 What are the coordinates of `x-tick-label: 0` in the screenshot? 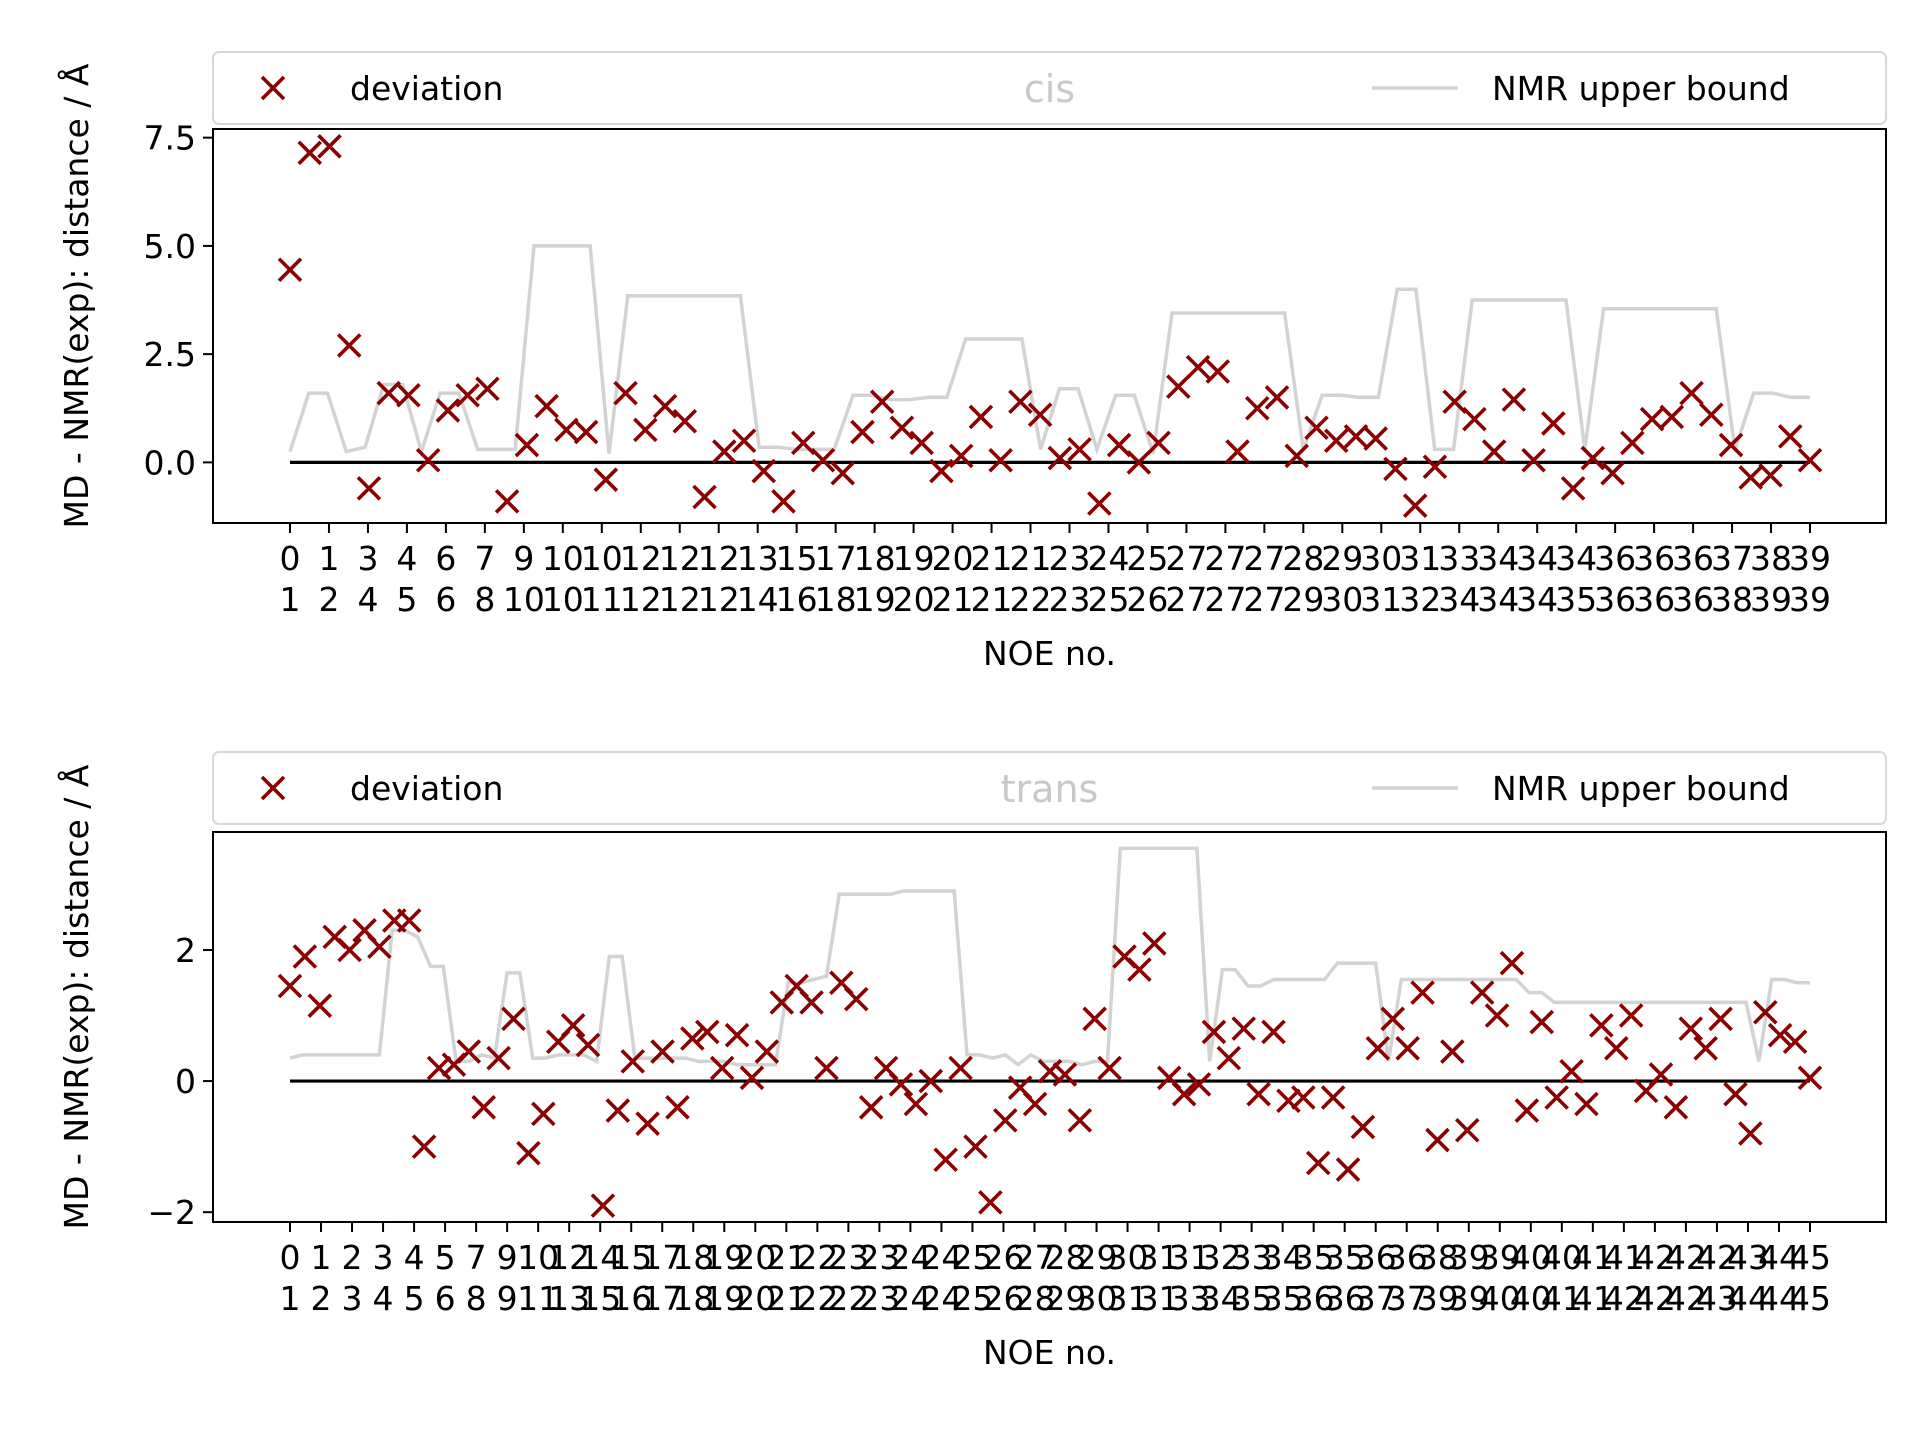 It's located at (290, 558).